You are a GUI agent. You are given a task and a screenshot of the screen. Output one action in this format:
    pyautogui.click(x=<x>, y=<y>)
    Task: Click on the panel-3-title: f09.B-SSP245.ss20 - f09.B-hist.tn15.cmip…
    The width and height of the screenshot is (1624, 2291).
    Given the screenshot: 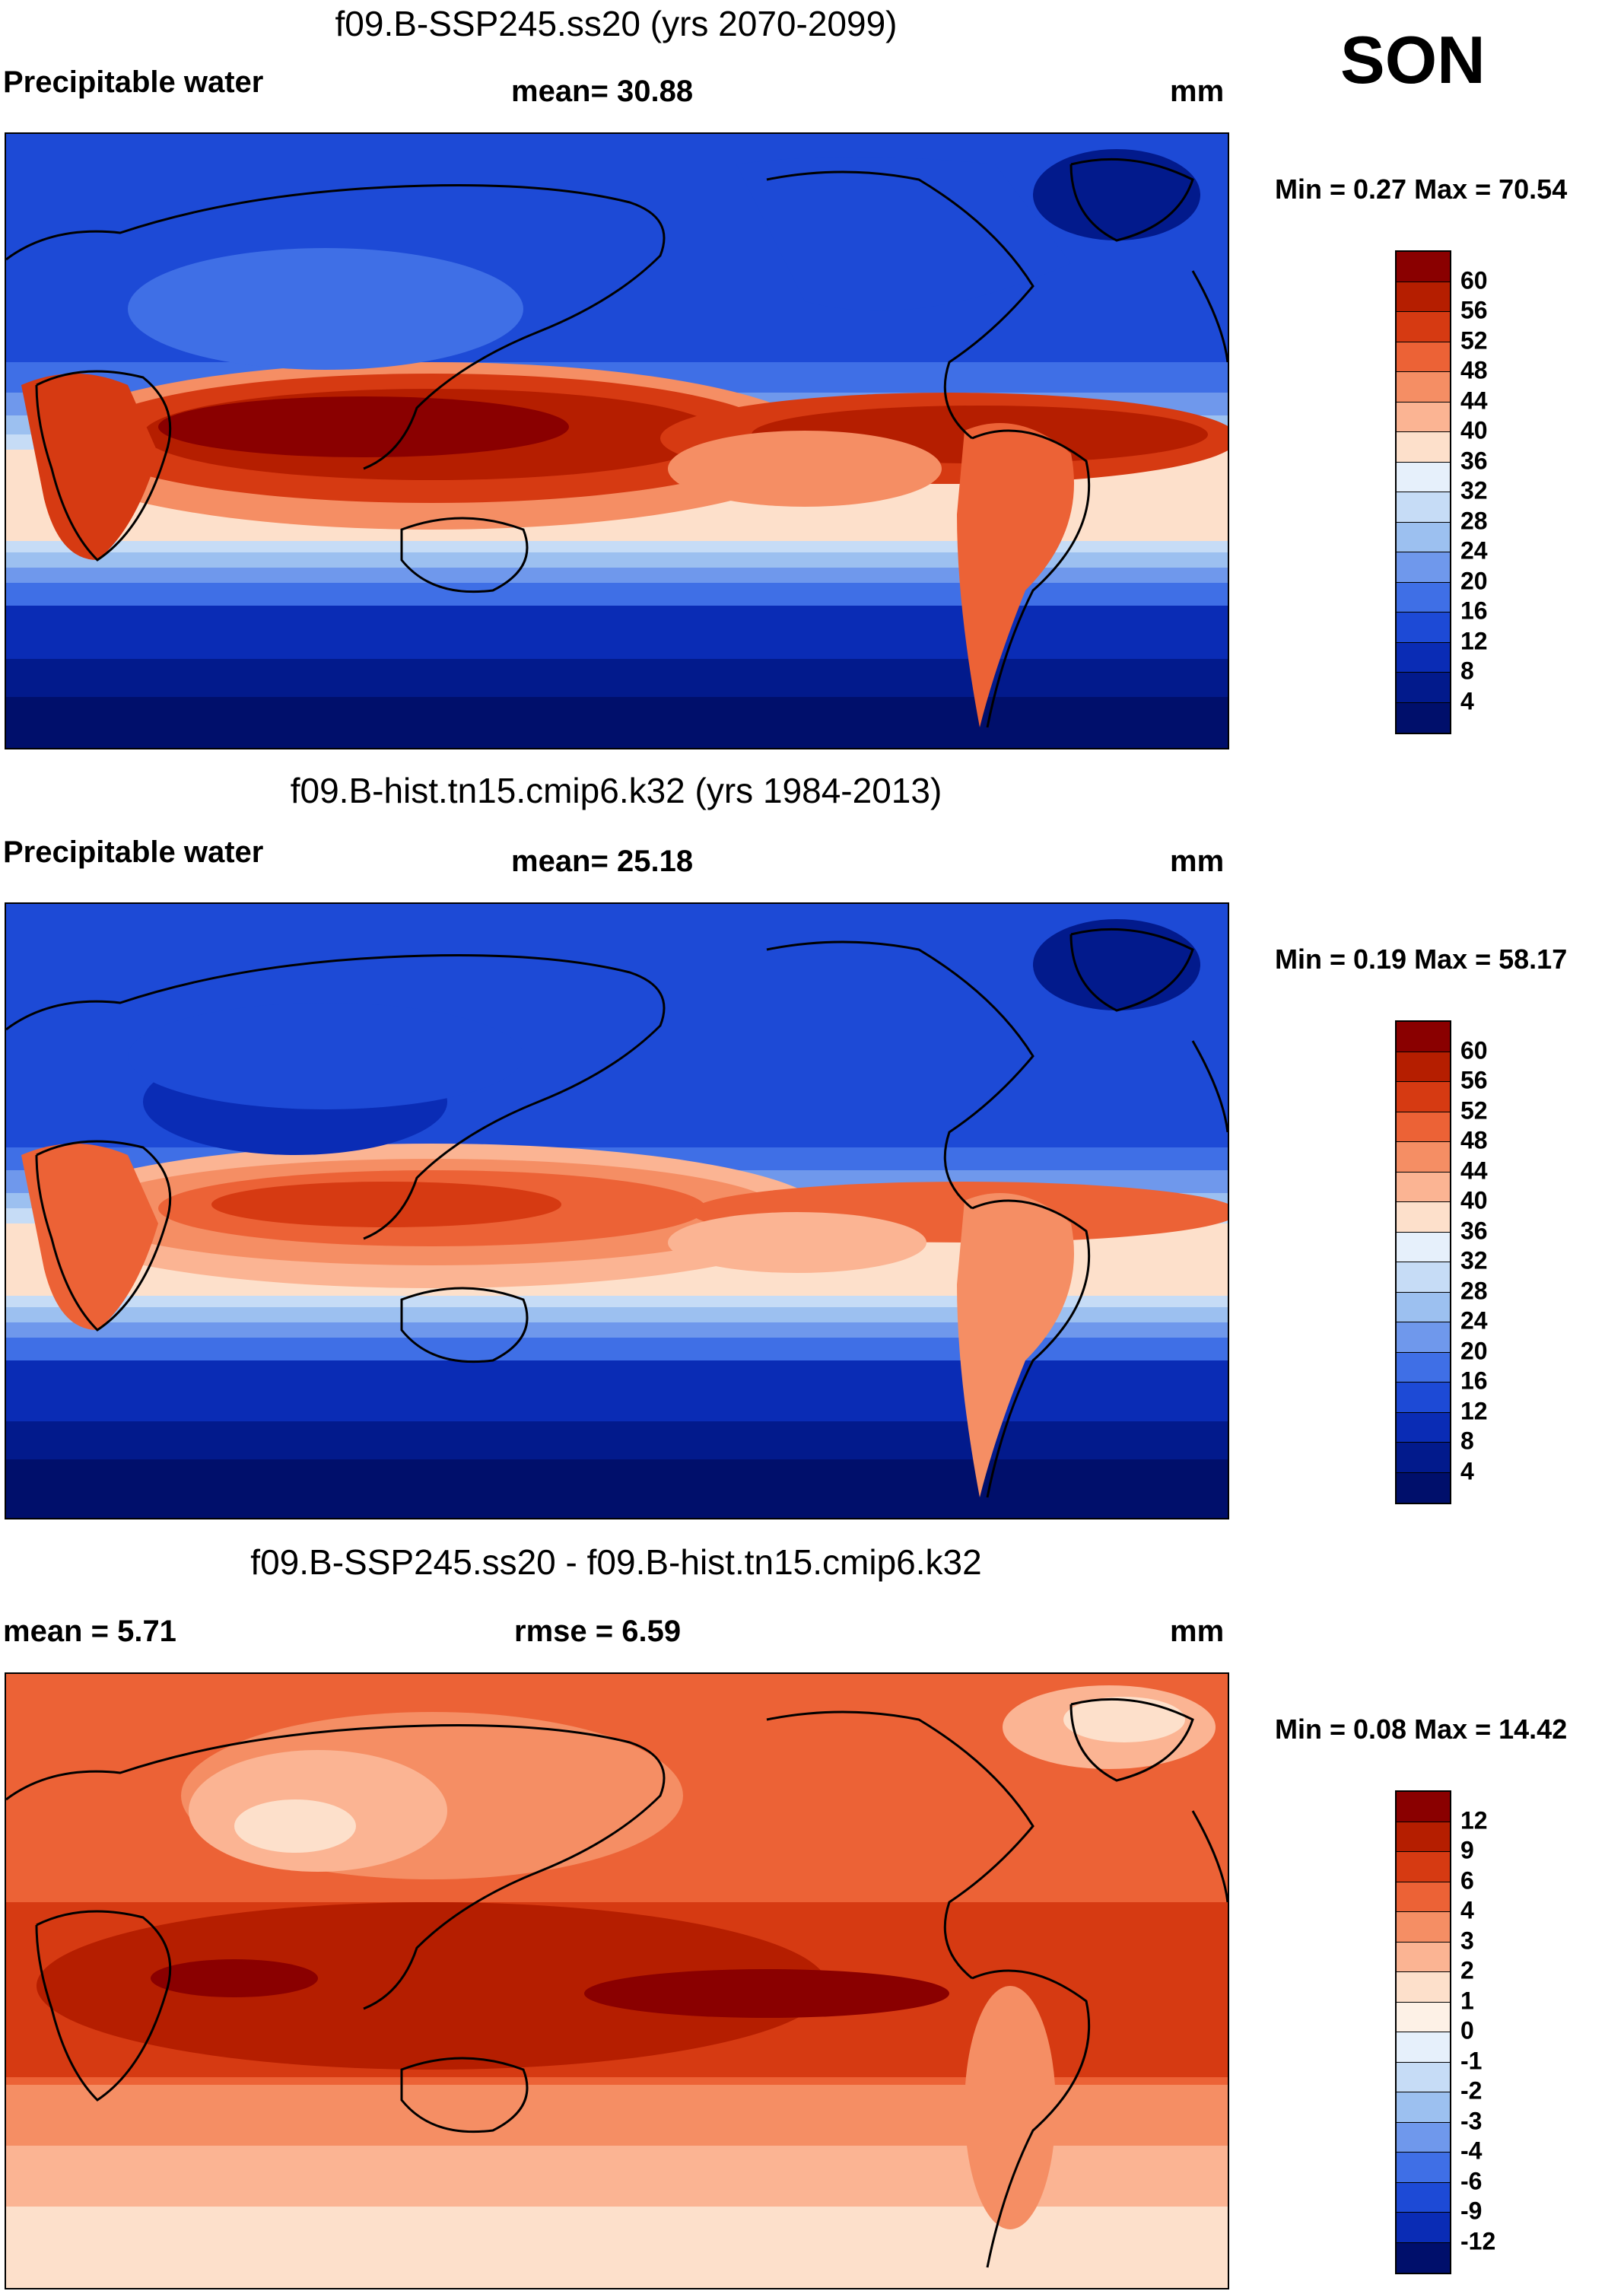 What is the action you would take?
    pyautogui.click(x=616, y=1562)
    